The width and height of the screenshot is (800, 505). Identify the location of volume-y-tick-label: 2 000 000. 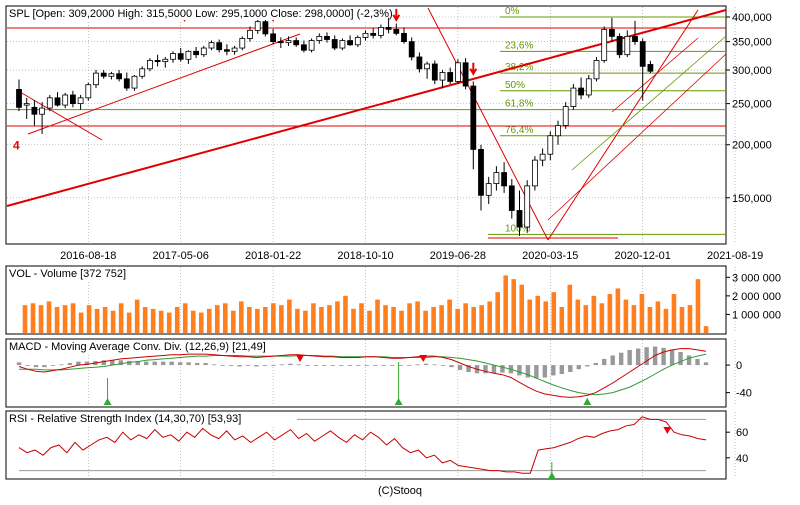
(756, 297).